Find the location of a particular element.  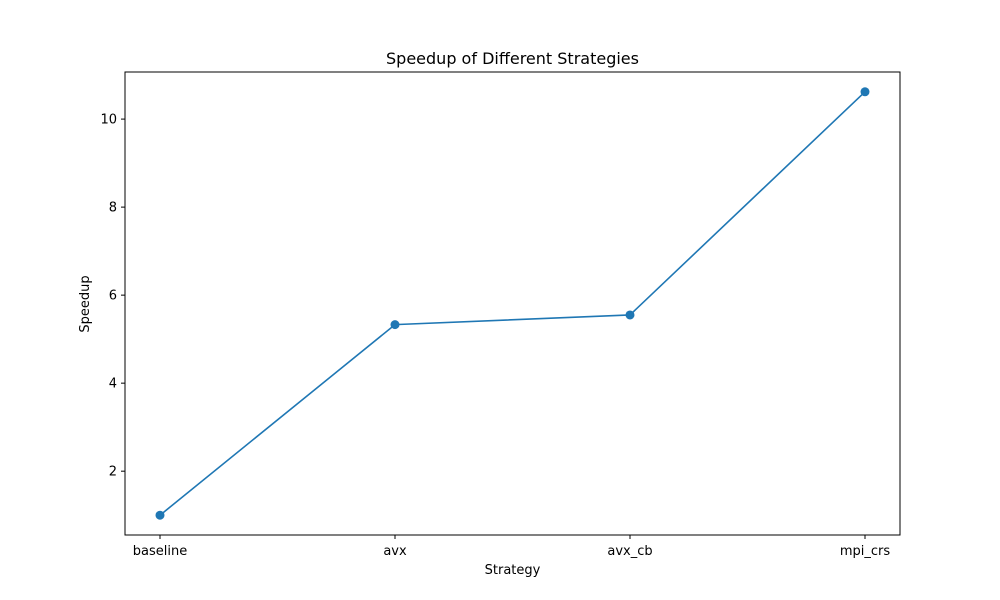

x-axis-label: Strategy is located at coordinates (513, 570).